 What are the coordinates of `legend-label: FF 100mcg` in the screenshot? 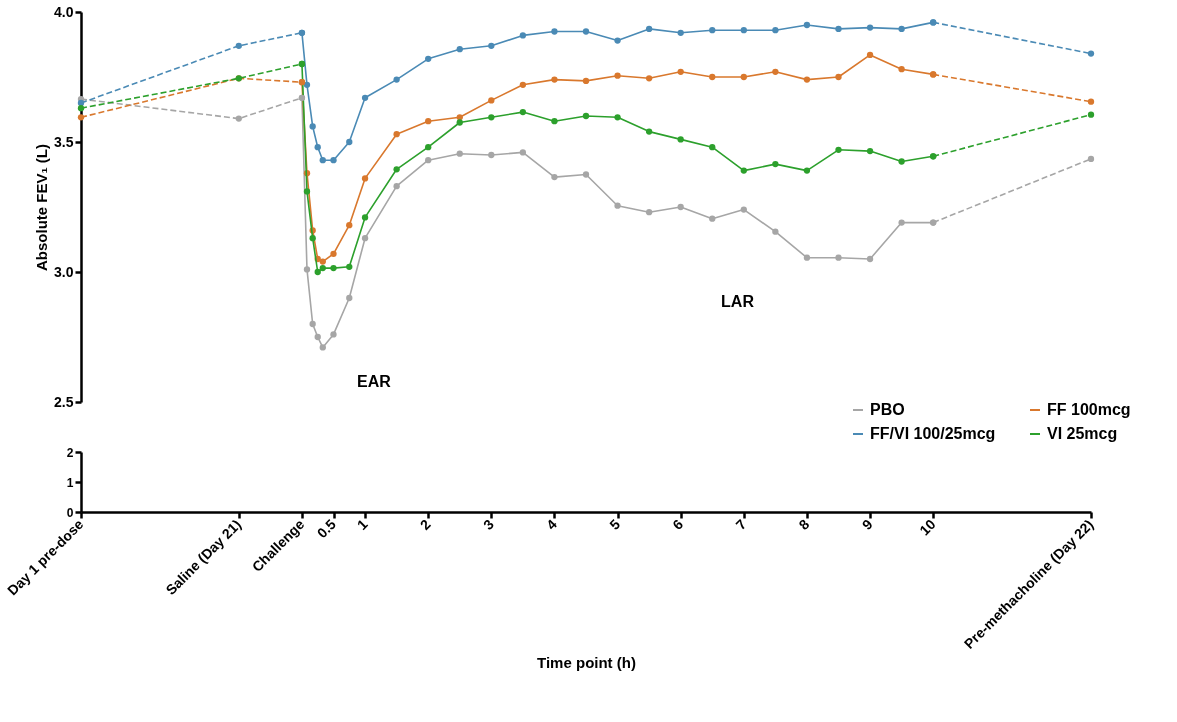 It's located at (1089, 409).